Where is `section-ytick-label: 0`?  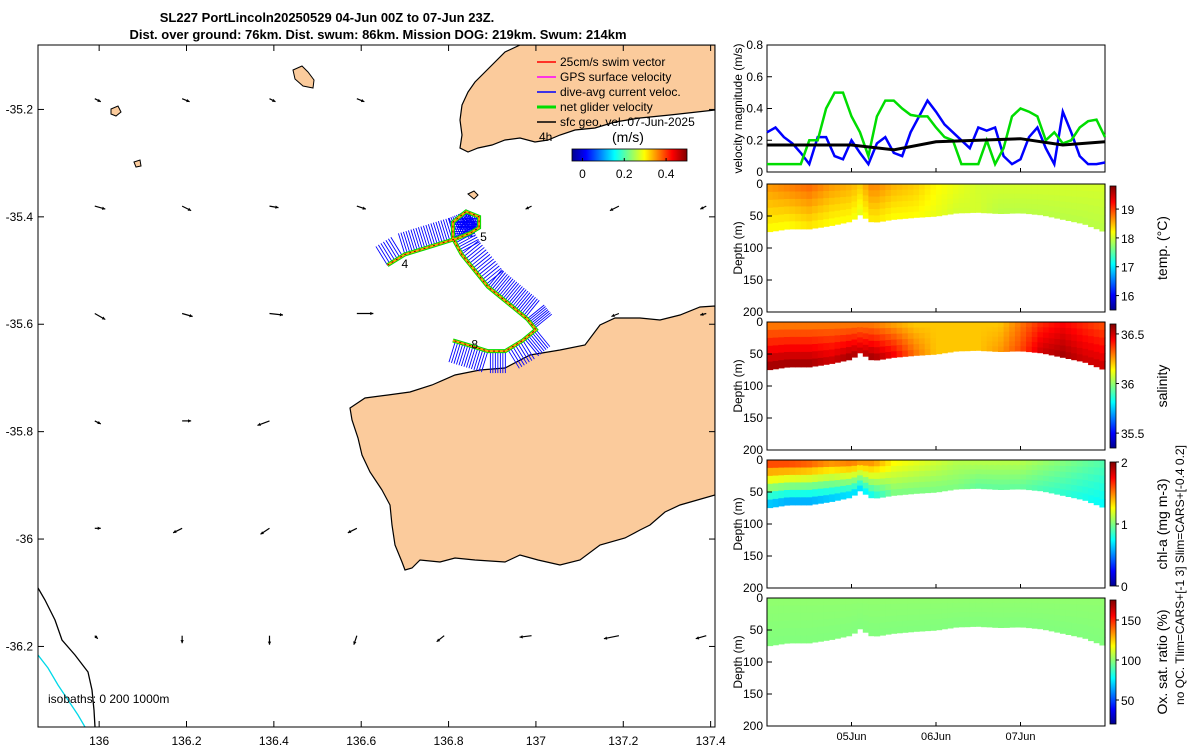 section-ytick-label: 0 is located at coordinates (759, 460).